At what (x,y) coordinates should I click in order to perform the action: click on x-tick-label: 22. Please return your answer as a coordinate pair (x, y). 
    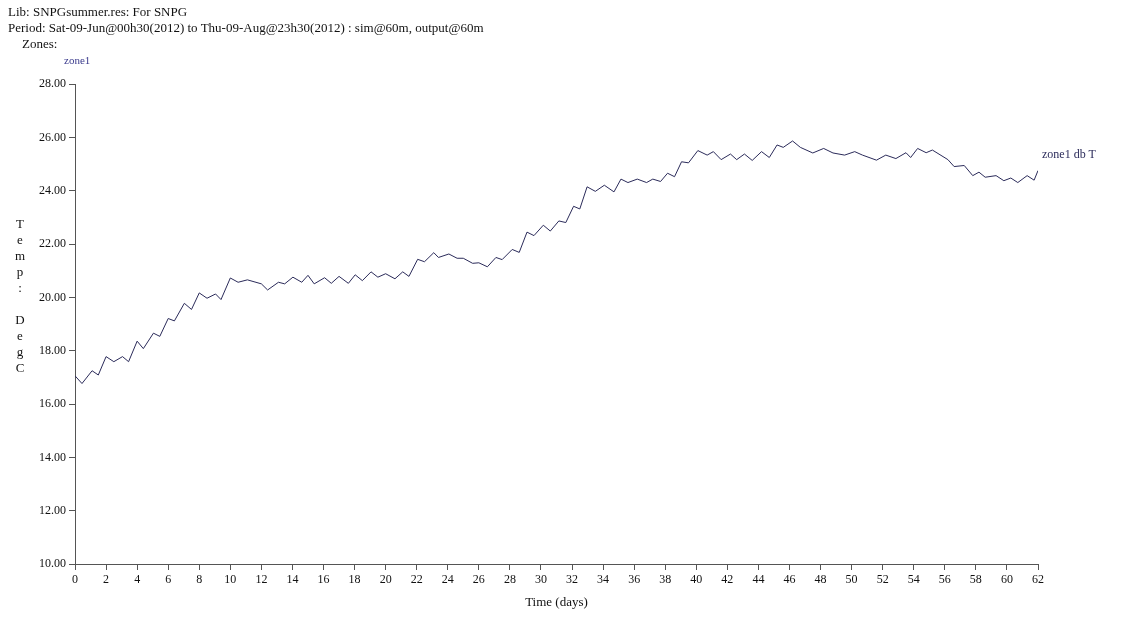
    Looking at the image, I should click on (416, 579).